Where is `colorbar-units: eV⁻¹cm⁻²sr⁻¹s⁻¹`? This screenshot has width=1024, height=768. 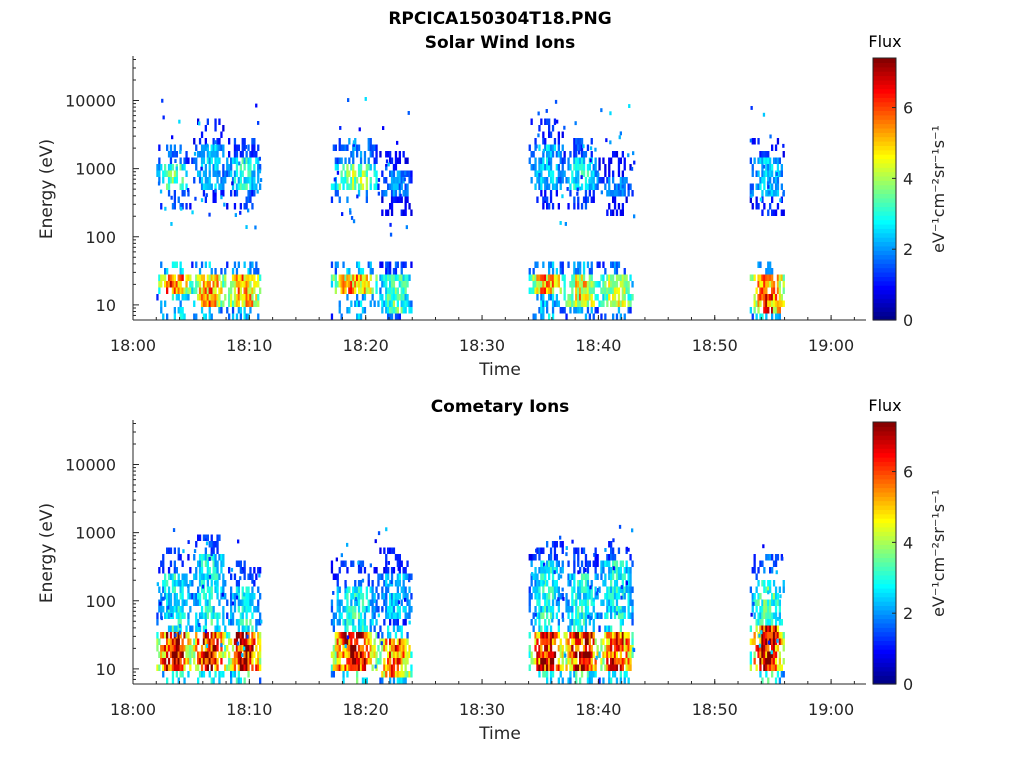
colorbar-units: eV⁻¹cm⁻²sr⁻¹s⁻¹ is located at coordinates (938, 553).